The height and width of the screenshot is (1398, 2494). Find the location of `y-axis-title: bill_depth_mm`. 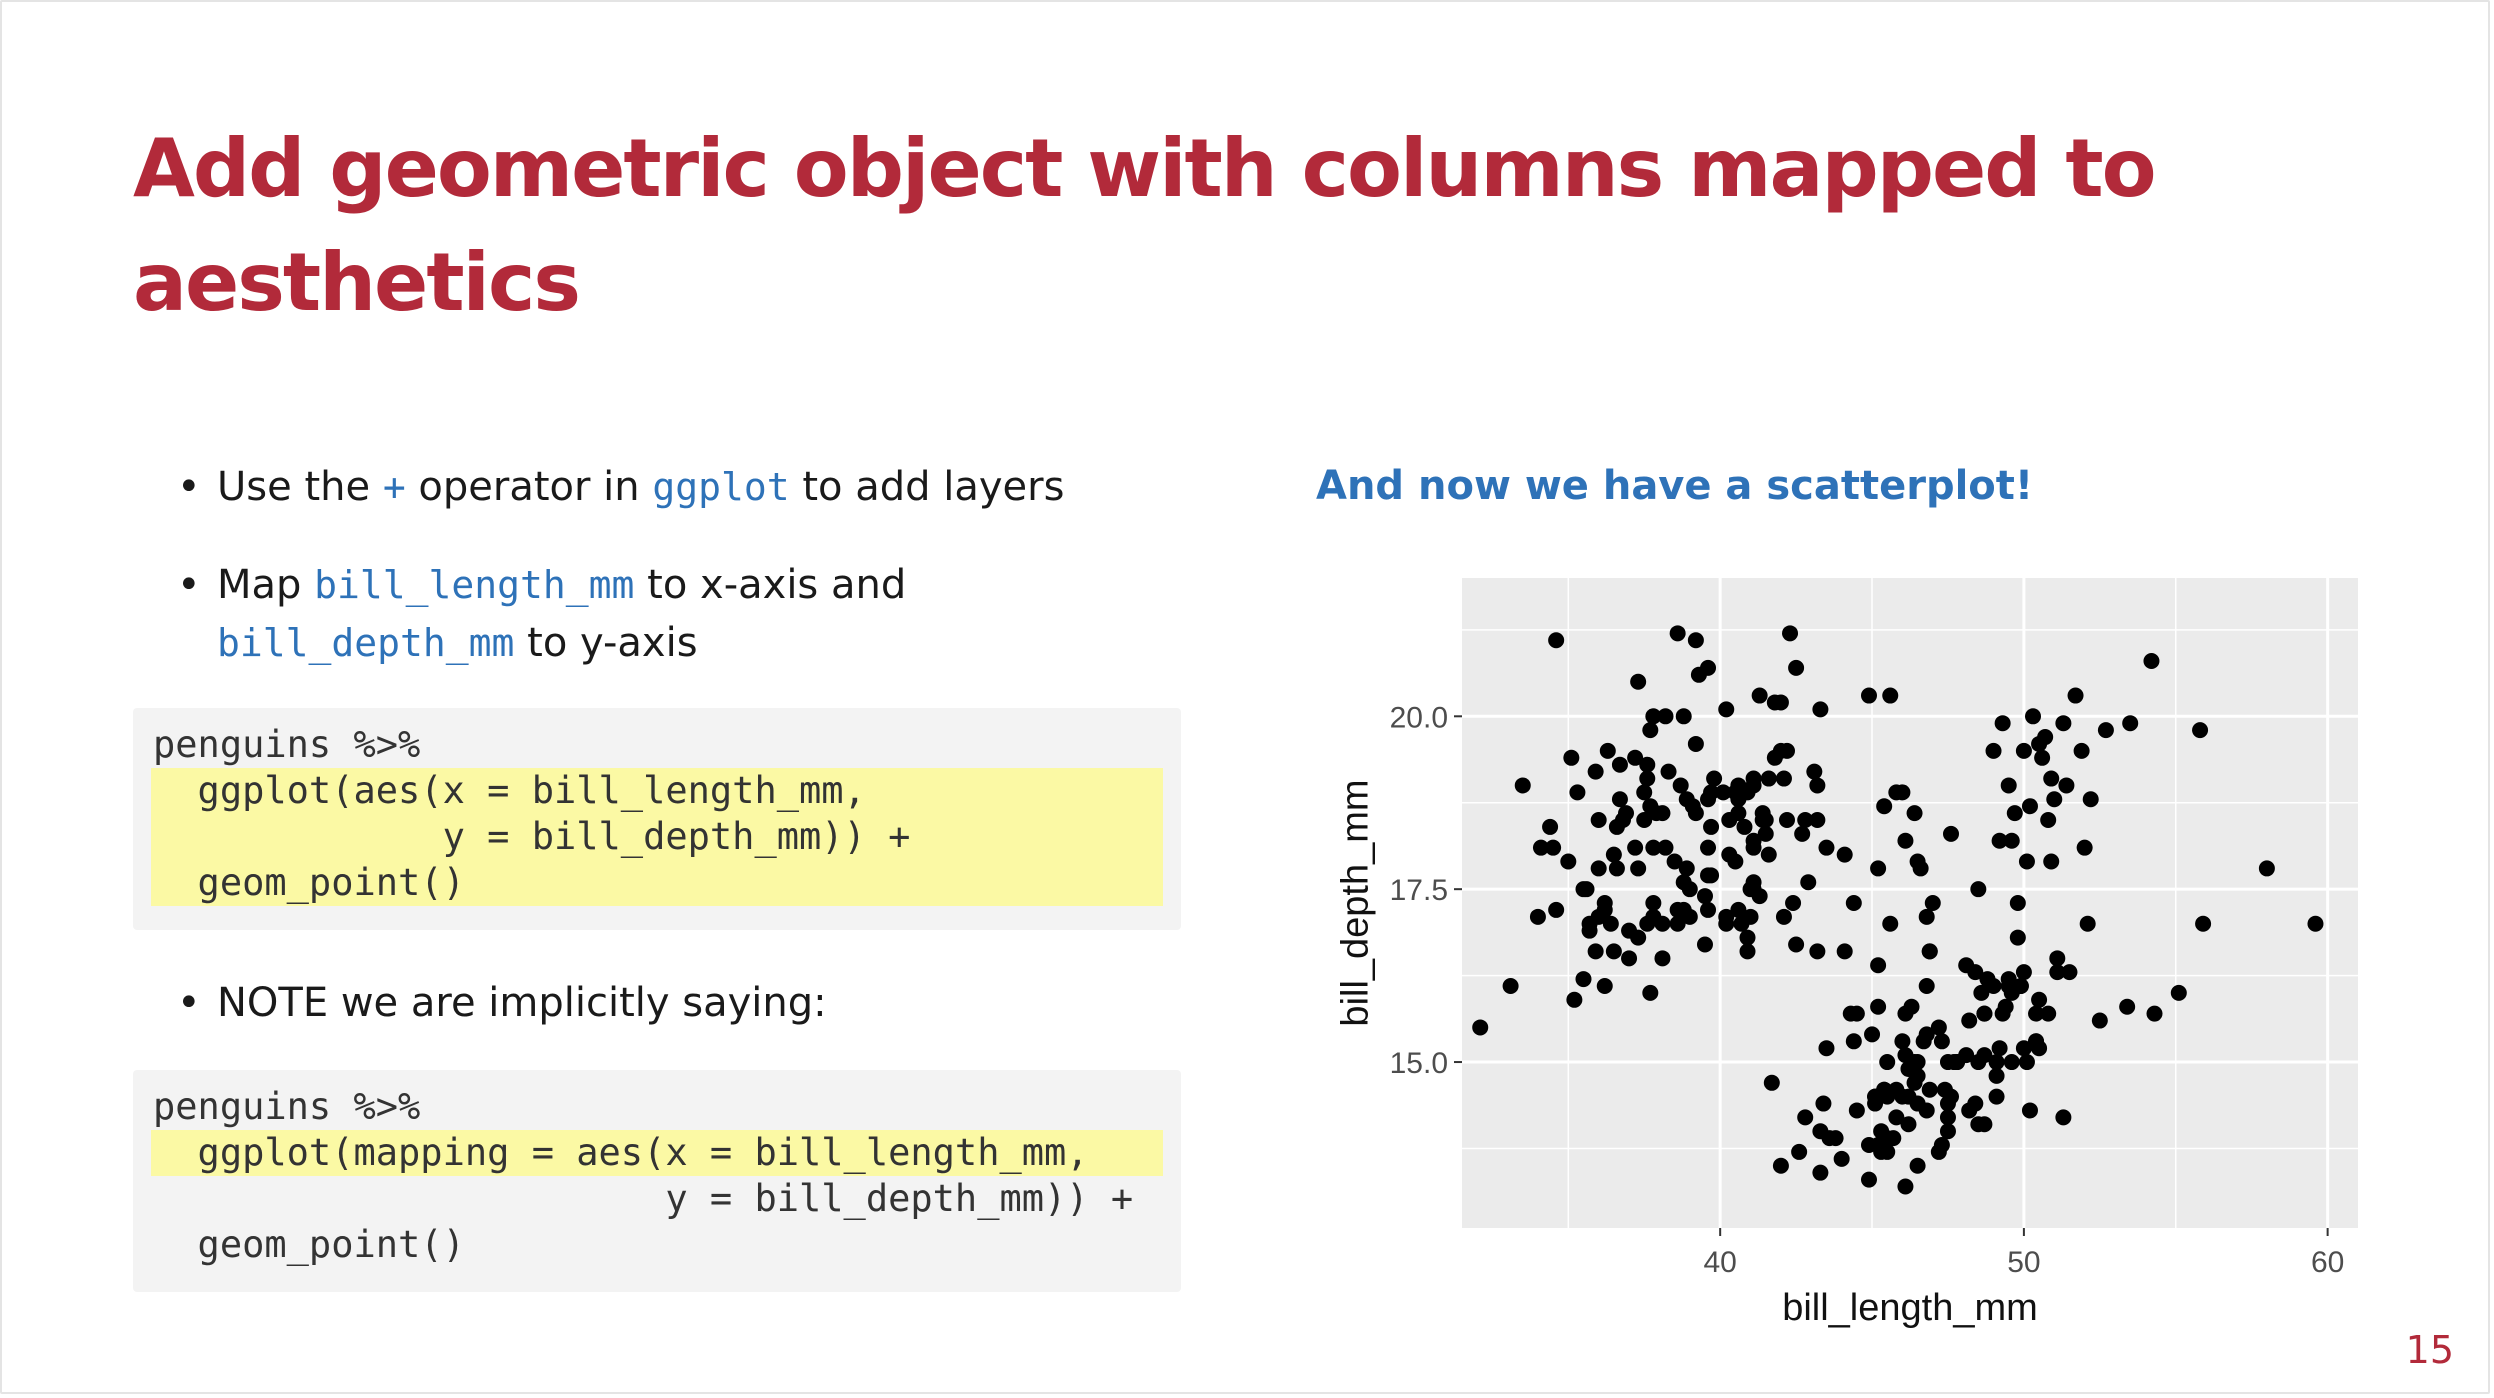

y-axis-title: bill_depth_mm is located at coordinates (1355, 902).